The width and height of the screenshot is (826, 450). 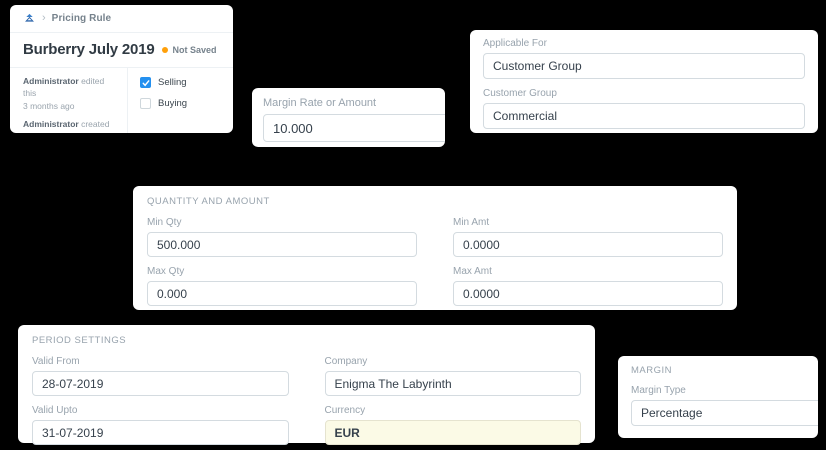 What do you see at coordinates (658, 390) in the screenshot?
I see `margin-type-label: Margin Type` at bounding box center [658, 390].